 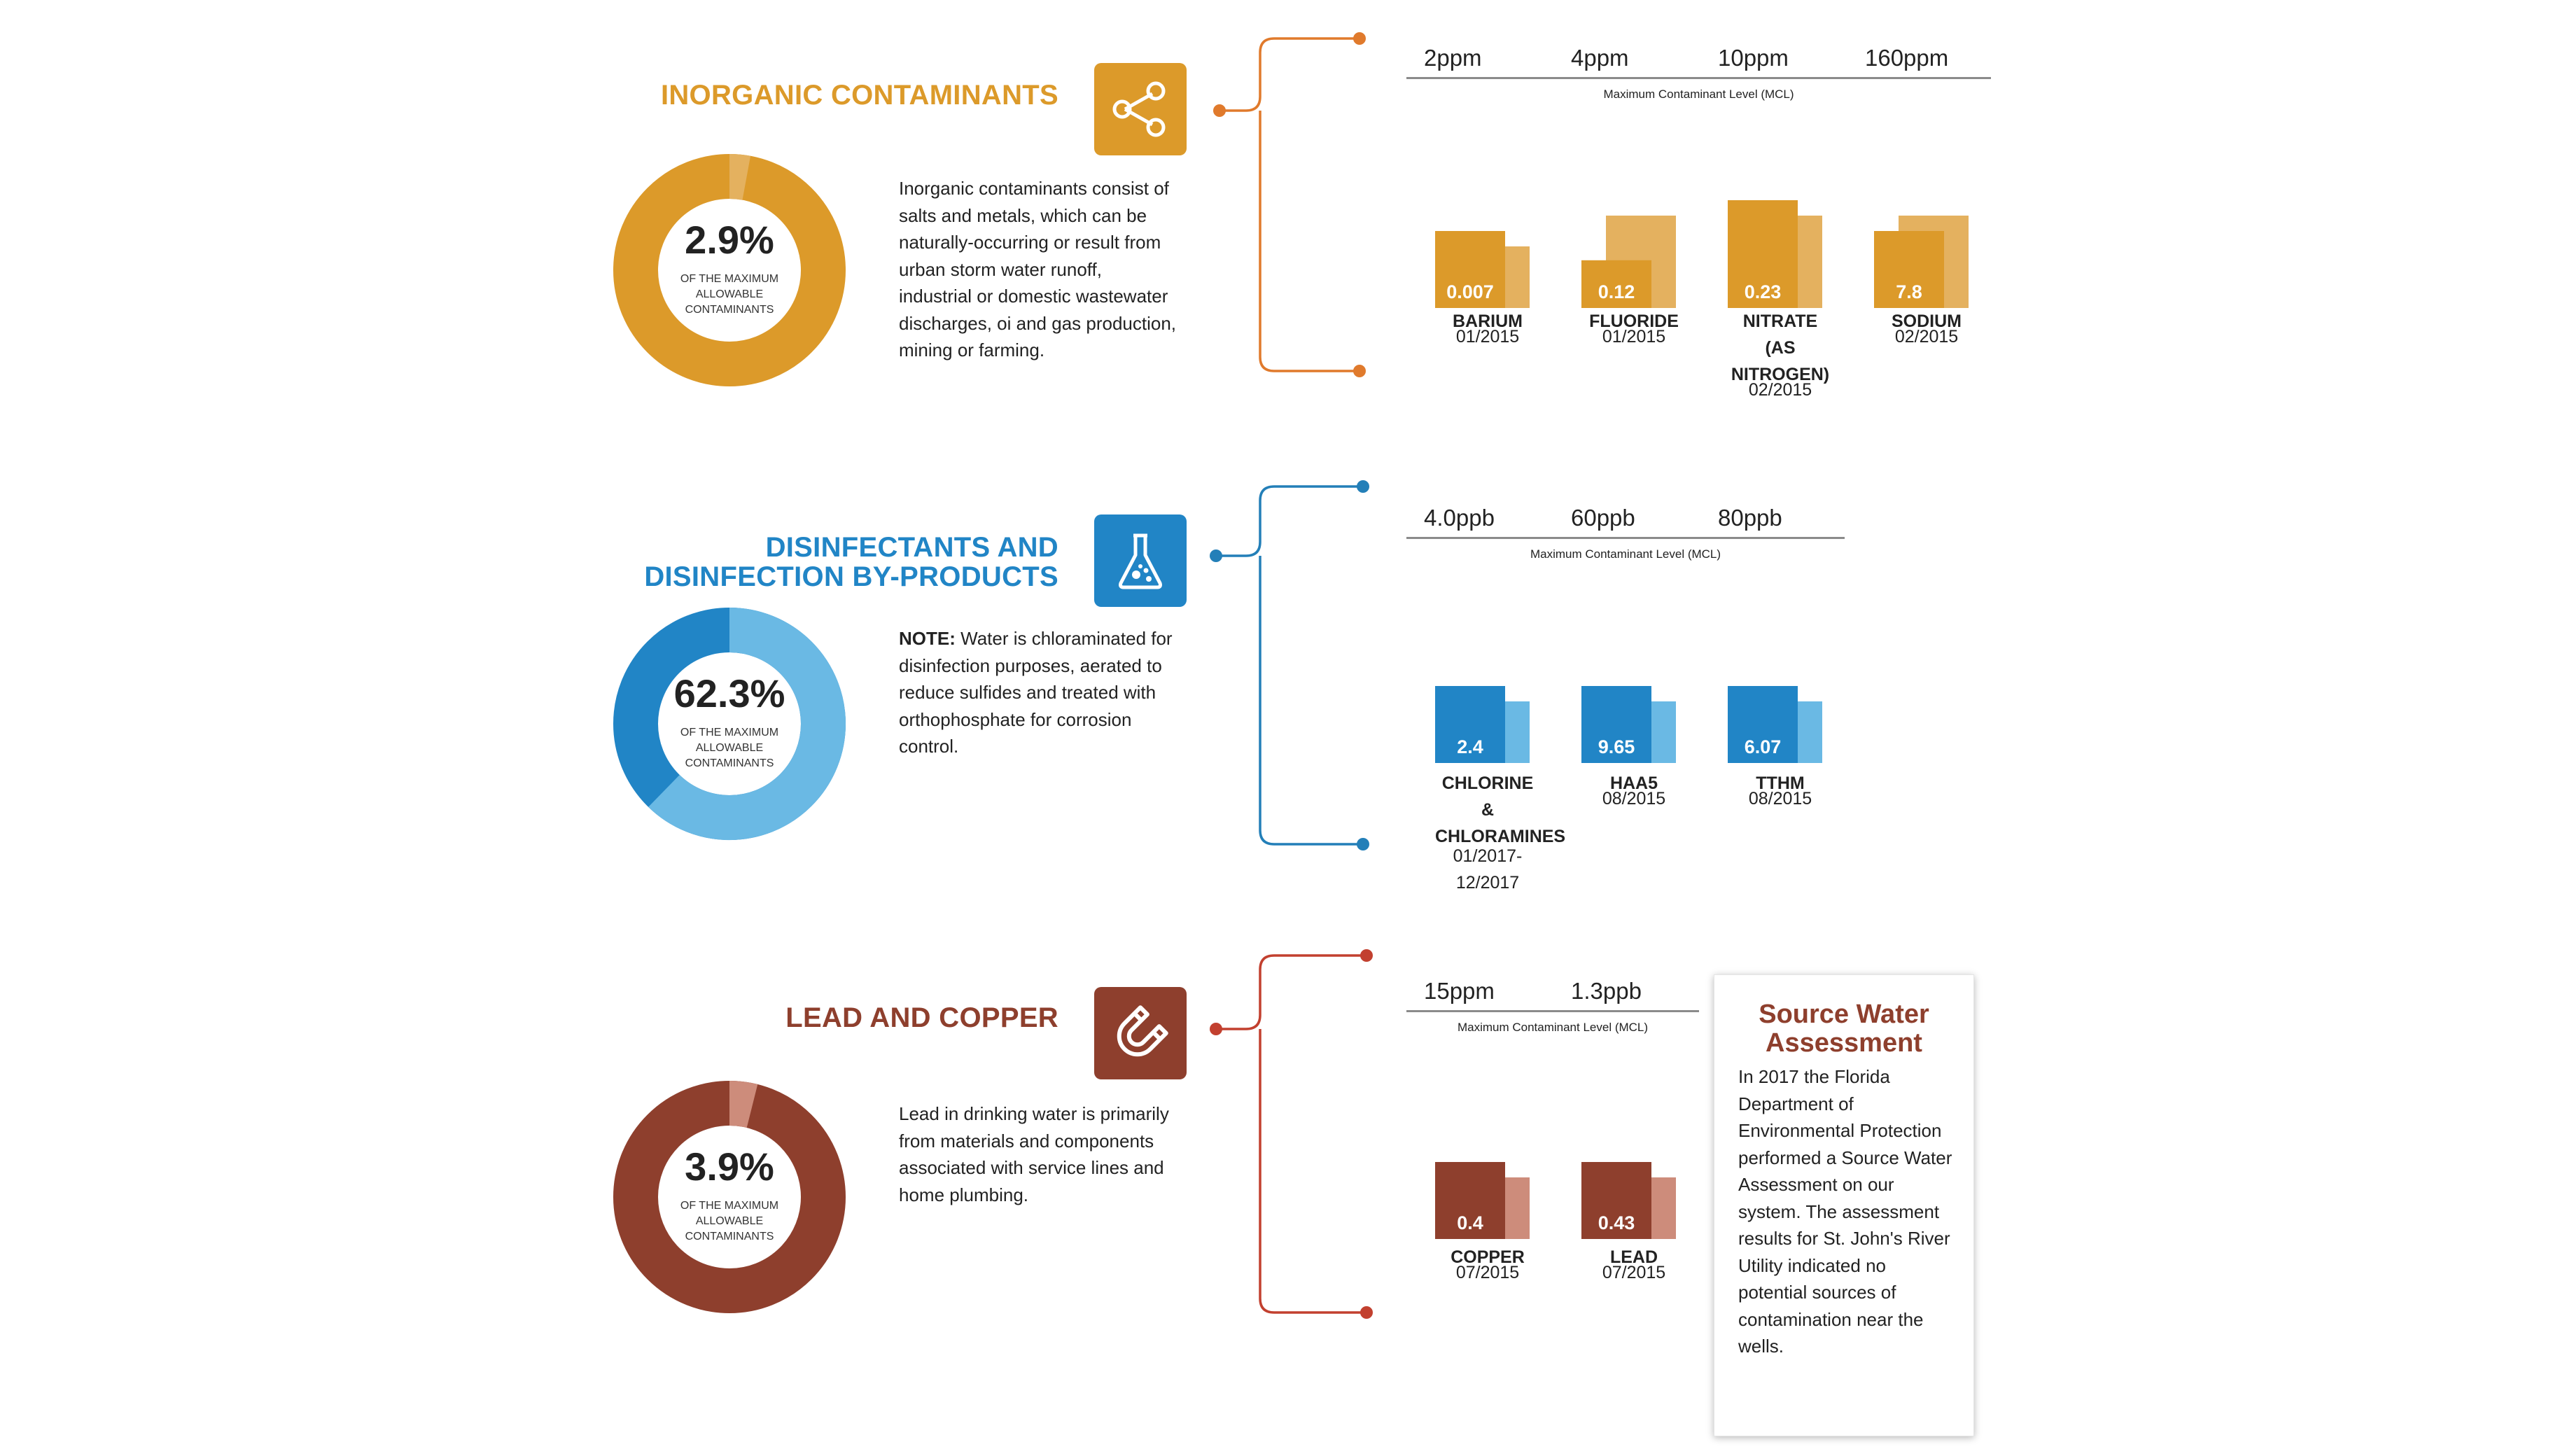 I want to click on bar-category: CHLORAMINES, so click(x=1500, y=836).